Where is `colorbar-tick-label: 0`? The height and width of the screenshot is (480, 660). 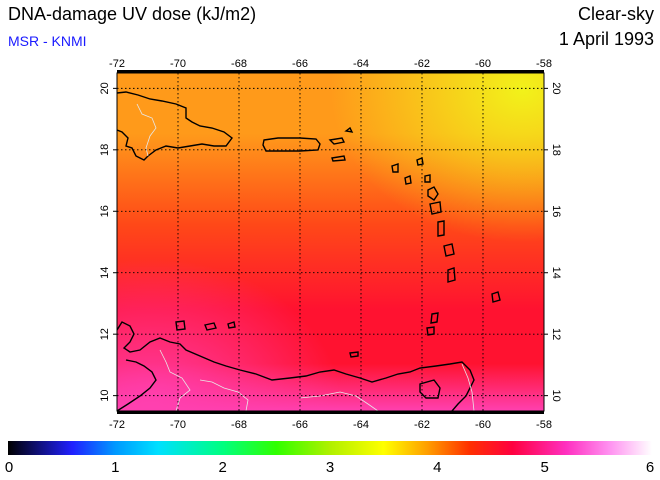
colorbar-tick-label: 0 is located at coordinates (9, 467).